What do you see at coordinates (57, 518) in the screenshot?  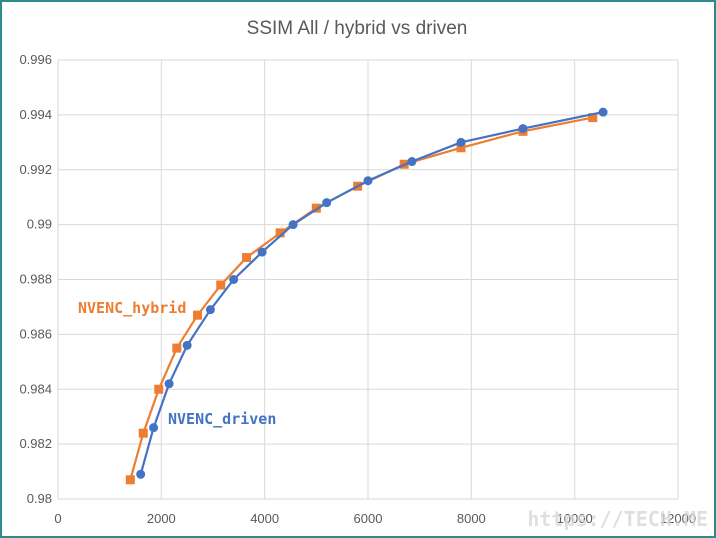 I see `x-tick-label: 0` at bounding box center [57, 518].